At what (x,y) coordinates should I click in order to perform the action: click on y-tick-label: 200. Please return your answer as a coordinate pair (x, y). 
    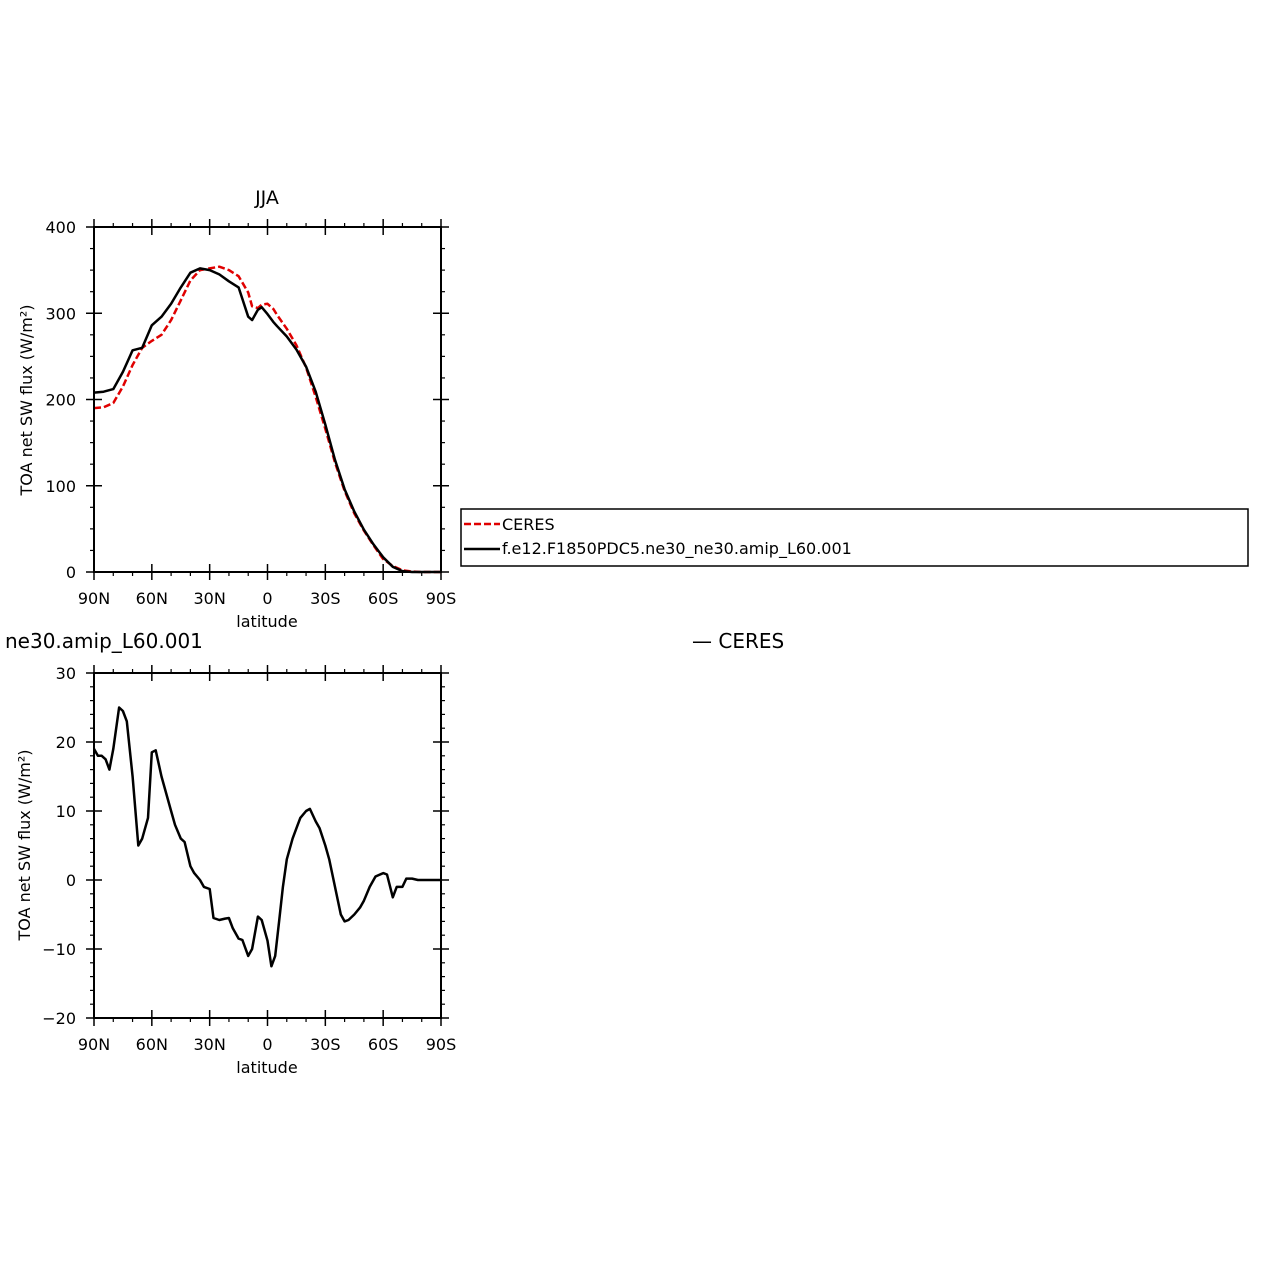
    Looking at the image, I should click on (60, 400).